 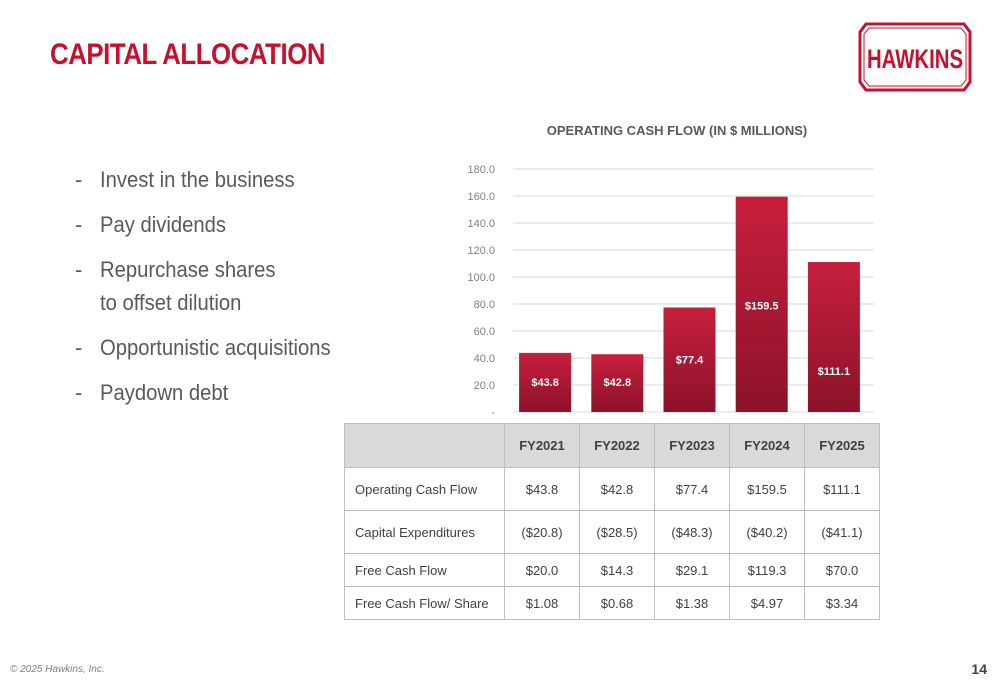 I want to click on bullet-item: - Paydown debt, so click(x=213, y=392).